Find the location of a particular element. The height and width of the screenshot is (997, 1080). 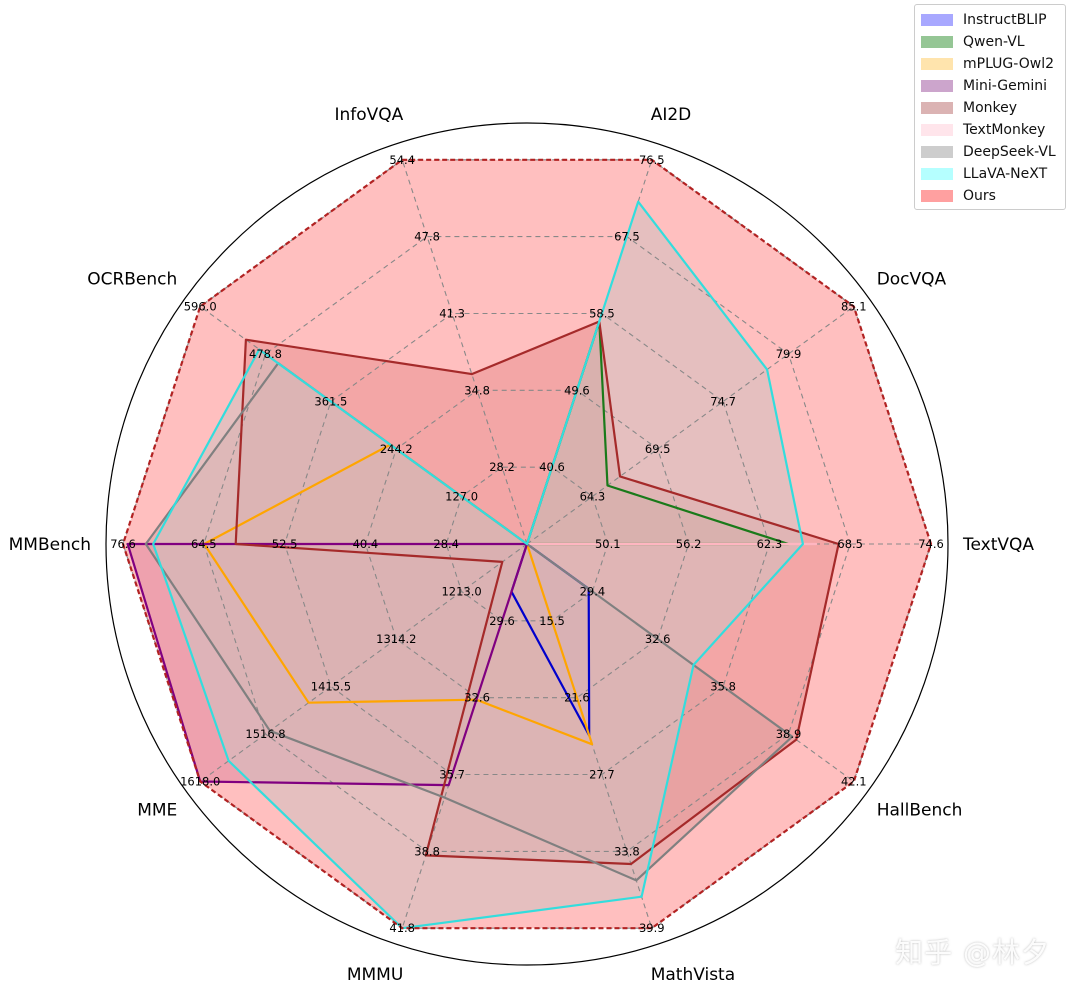

axis-label-ocrbench: OCRBench is located at coordinates (132, 279).